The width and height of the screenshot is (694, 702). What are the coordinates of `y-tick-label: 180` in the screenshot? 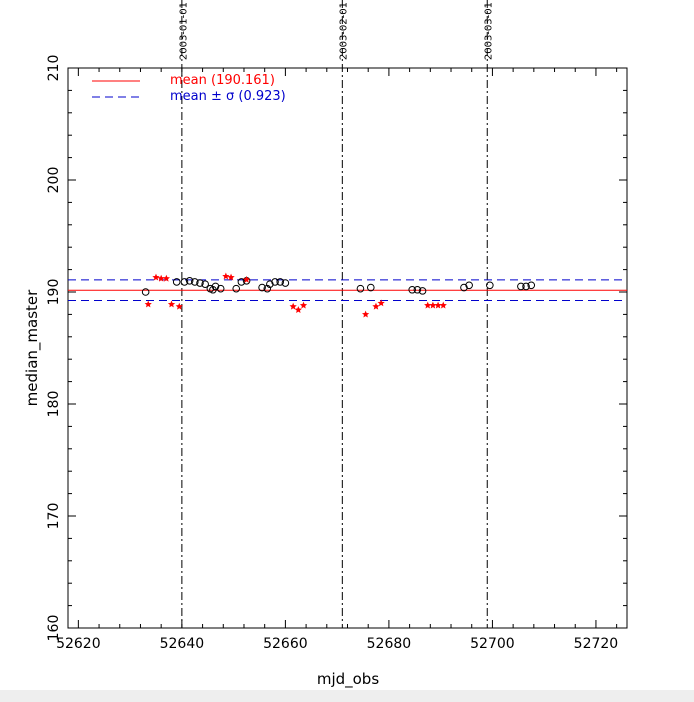 It's located at (54, 404).